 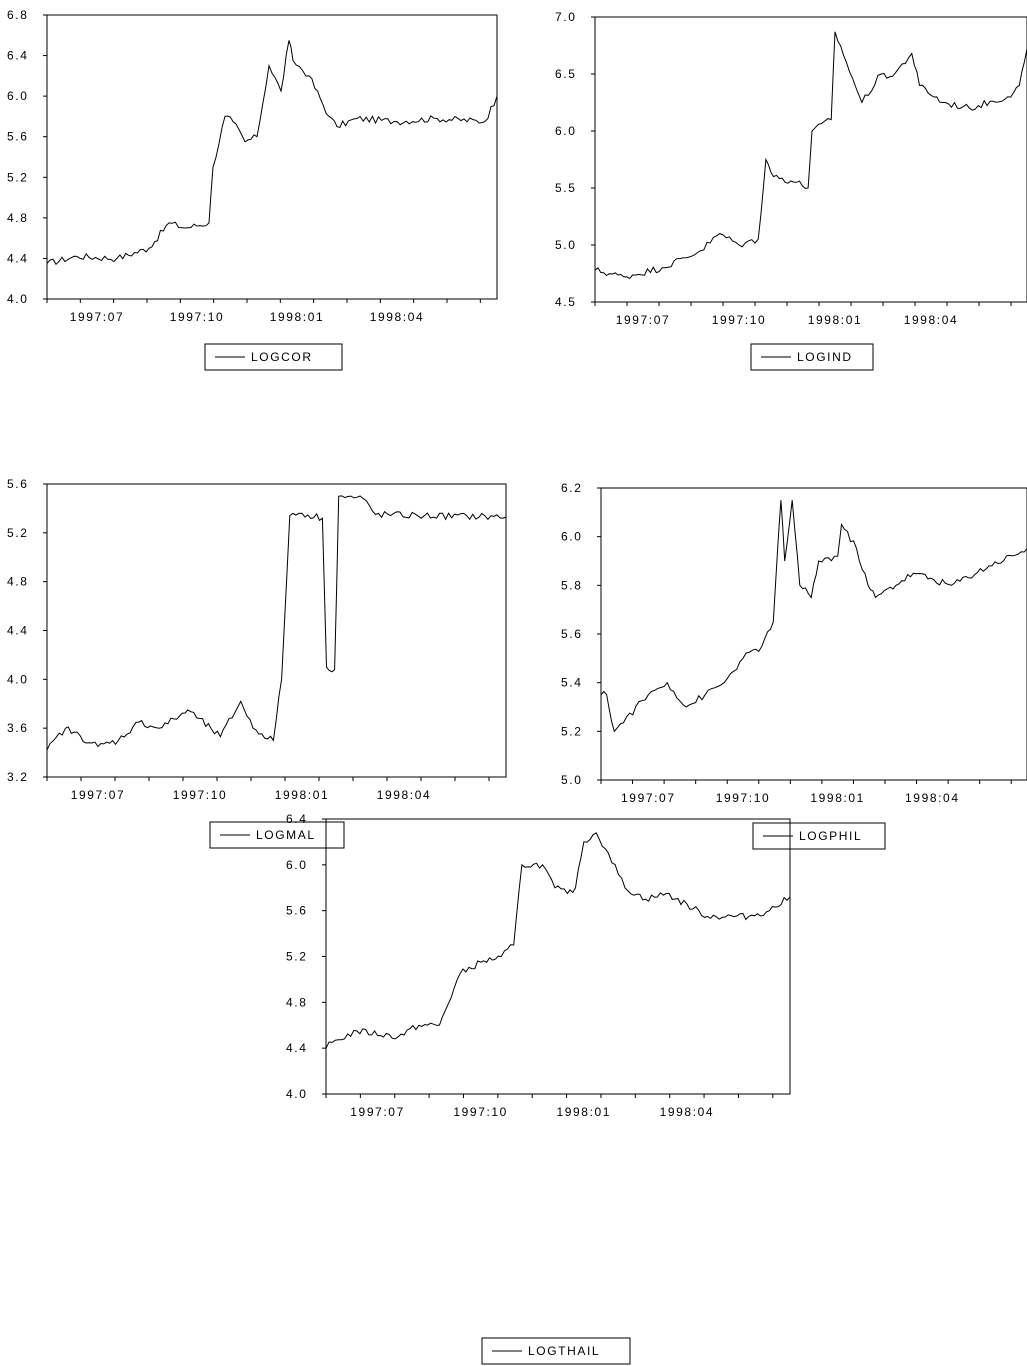 I want to click on y-tick-label: 5.4, so click(x=571, y=683).